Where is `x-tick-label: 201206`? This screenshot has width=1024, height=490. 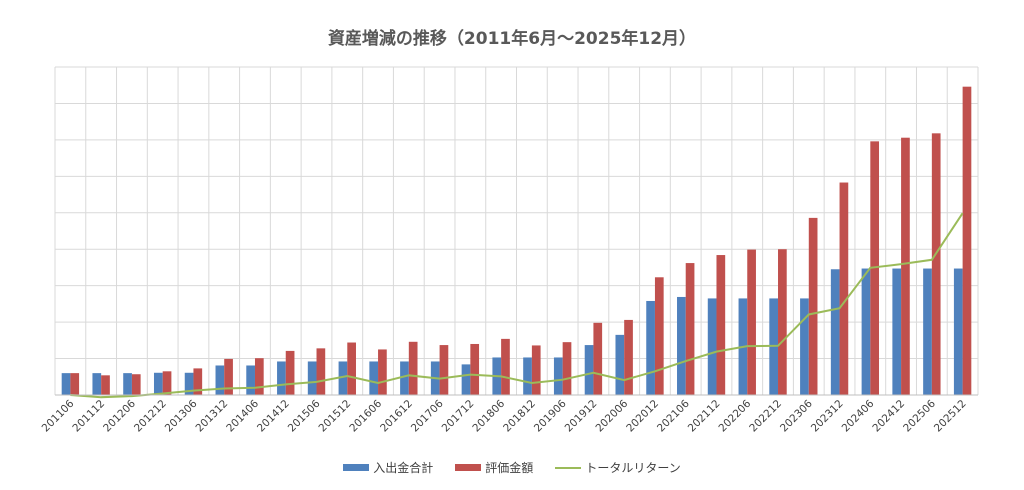
x-tick-label: 201206 is located at coordinates (119, 415).